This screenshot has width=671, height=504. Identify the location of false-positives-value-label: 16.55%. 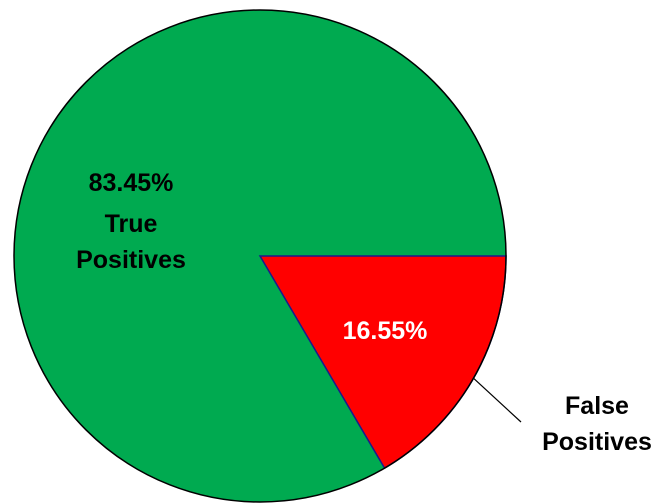
(385, 331).